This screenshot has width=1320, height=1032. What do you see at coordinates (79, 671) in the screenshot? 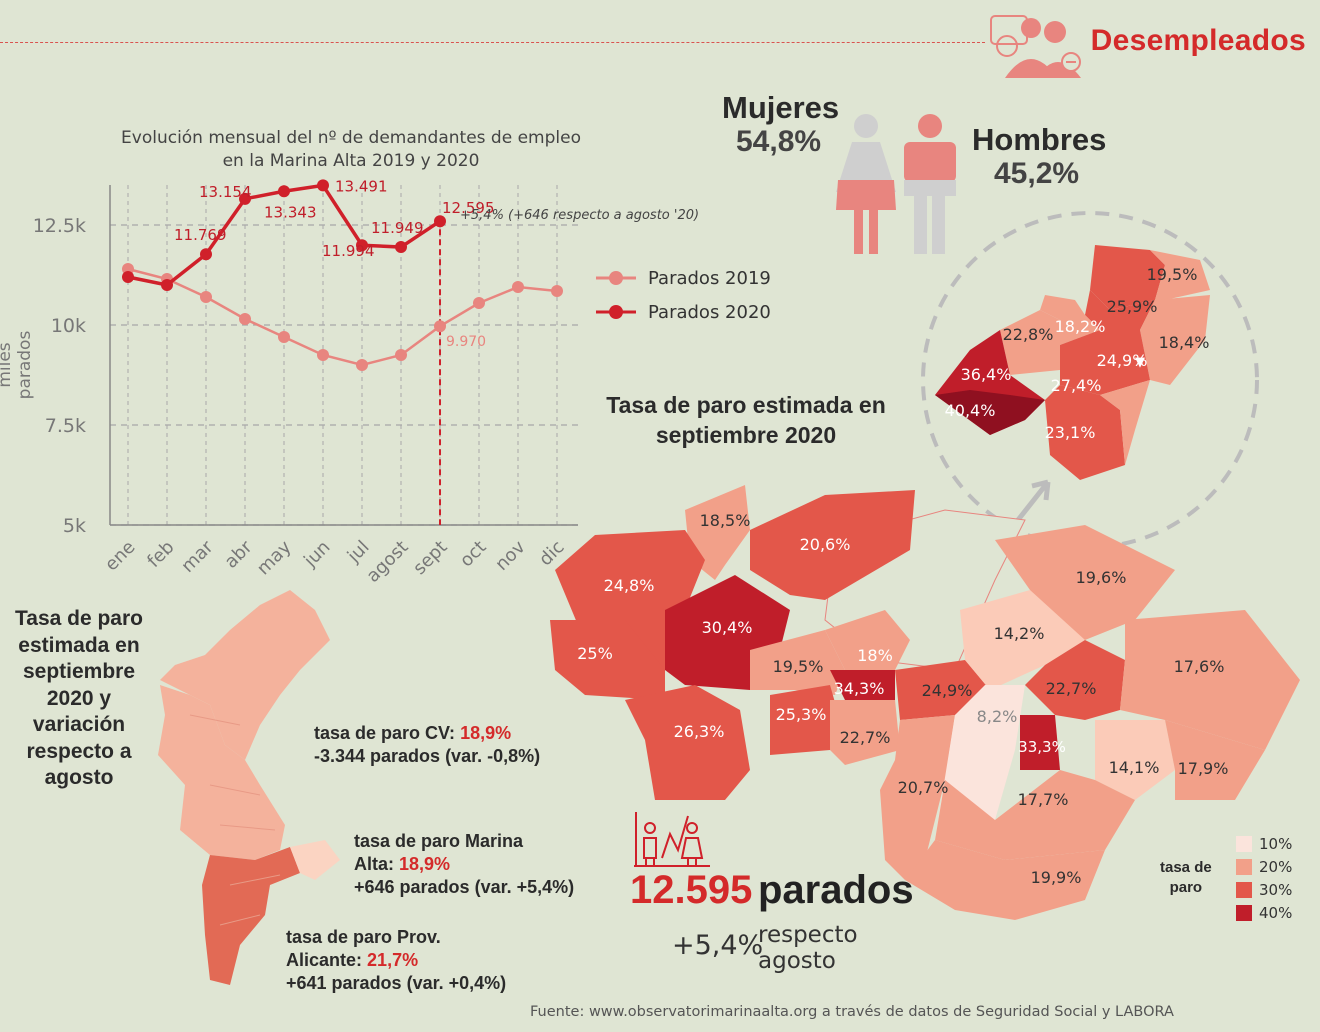
I see `cv-title-line: septiembre` at bounding box center [79, 671].